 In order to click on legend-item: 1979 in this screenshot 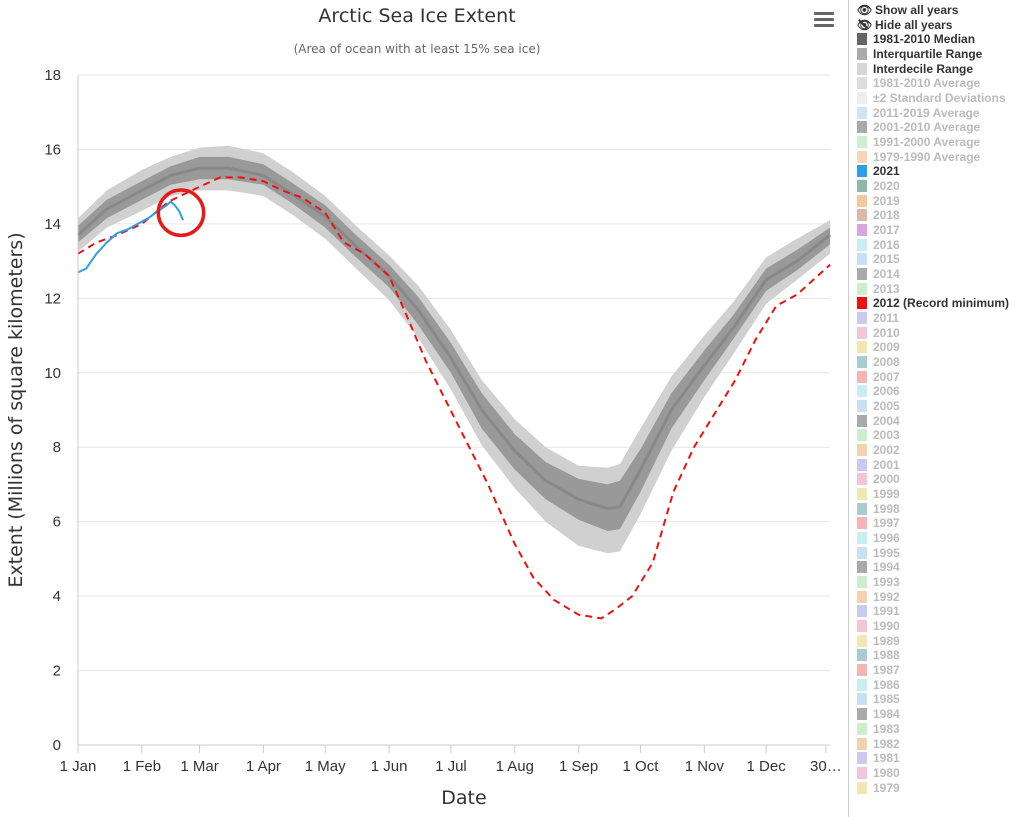, I will do `click(878, 788)`.